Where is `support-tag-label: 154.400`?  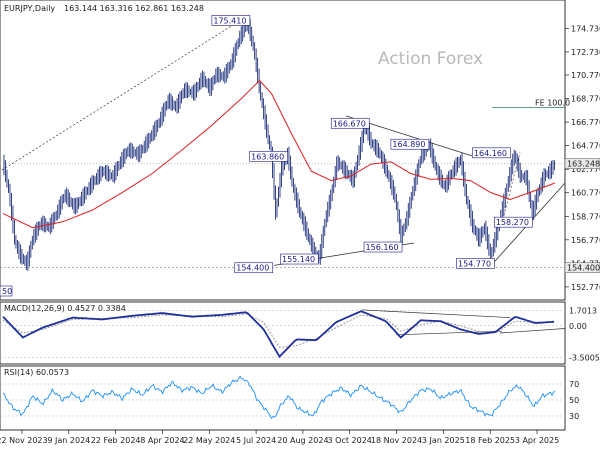 support-tag-label: 154.400 is located at coordinates (583, 268).